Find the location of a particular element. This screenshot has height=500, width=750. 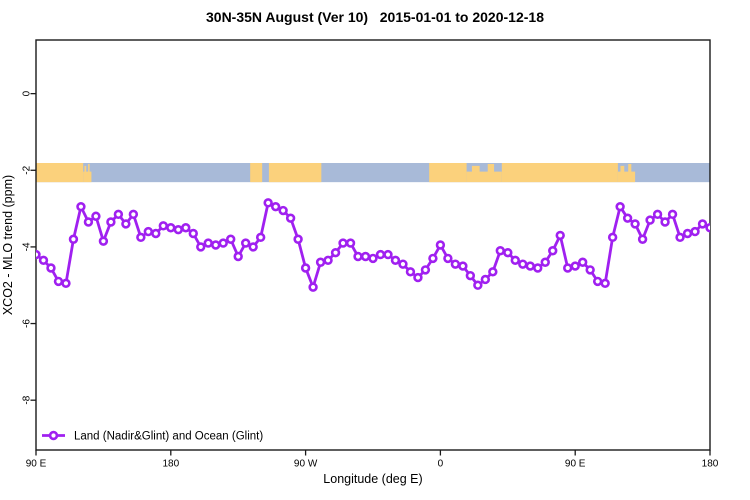

y-axis-label: XCO2 - MLO trend (ppm) is located at coordinates (8, 245).